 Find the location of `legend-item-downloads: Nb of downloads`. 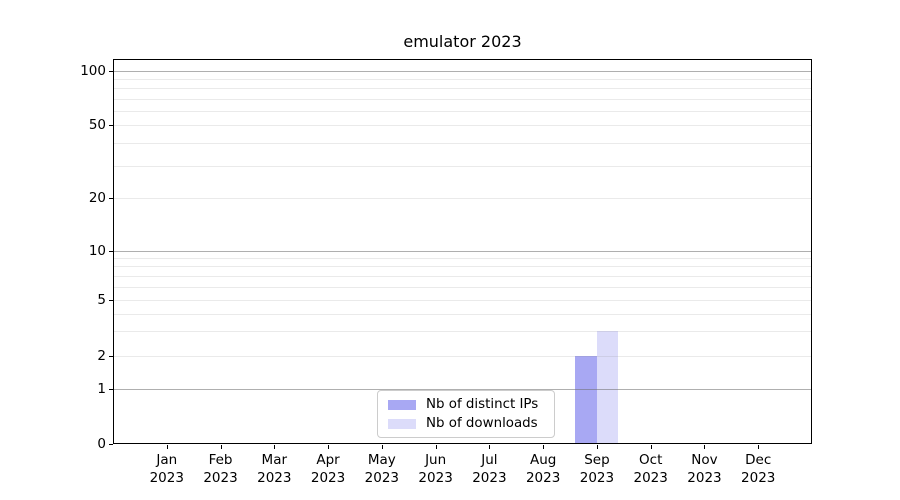

legend-item-downloads: Nb of downloads is located at coordinates (466, 423).